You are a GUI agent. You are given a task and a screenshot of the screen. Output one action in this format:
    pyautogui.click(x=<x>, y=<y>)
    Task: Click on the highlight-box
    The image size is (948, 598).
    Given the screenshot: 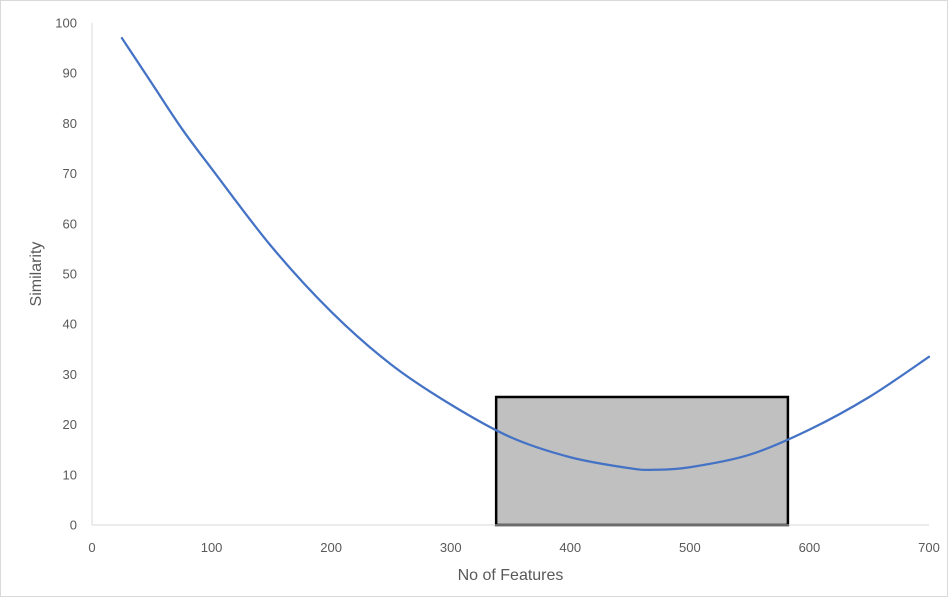 What is the action you would take?
    pyautogui.click(x=642, y=461)
    